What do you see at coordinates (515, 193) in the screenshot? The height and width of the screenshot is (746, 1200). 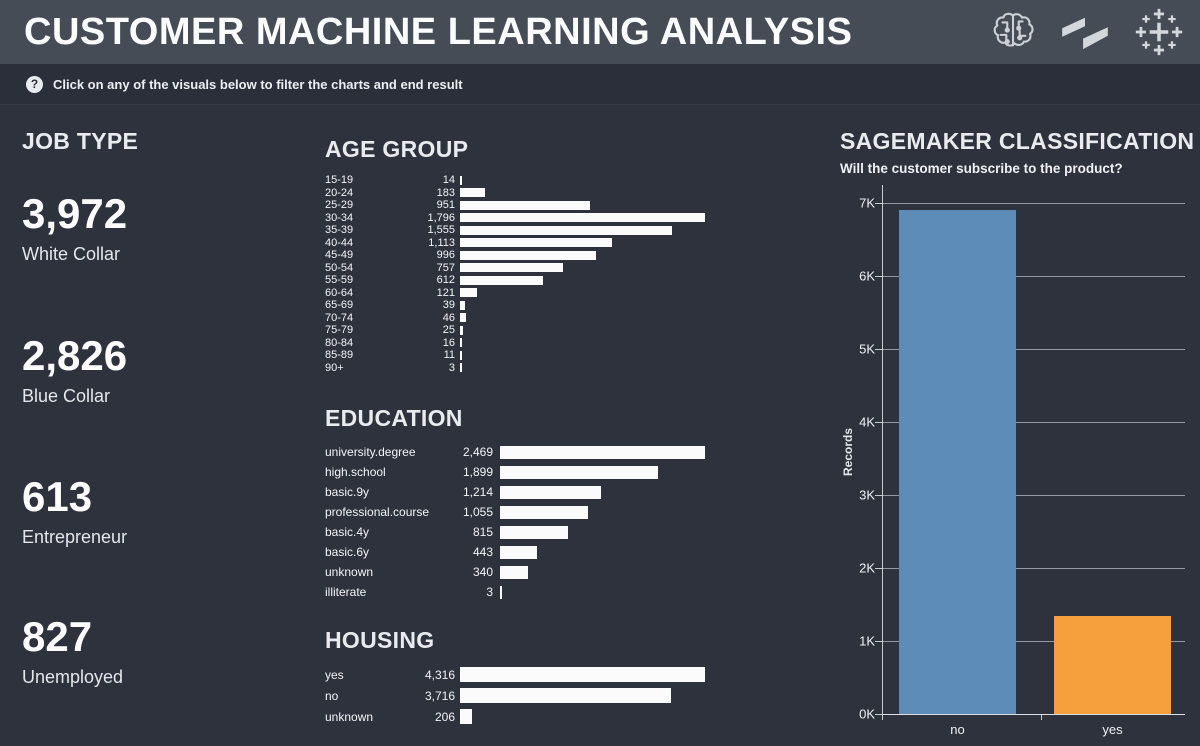 I see `age_group-row: 20-24 183` at bounding box center [515, 193].